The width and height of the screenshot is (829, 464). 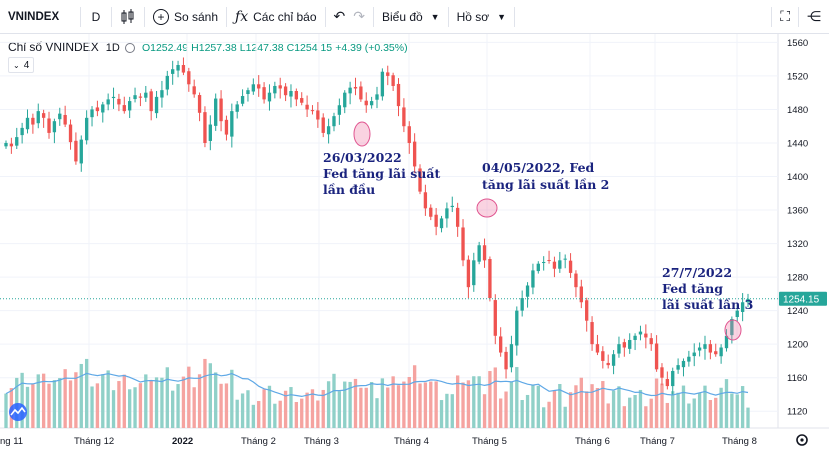 What do you see at coordinates (185, 17) in the screenshot?
I see `compare-button: + So sánh` at bounding box center [185, 17].